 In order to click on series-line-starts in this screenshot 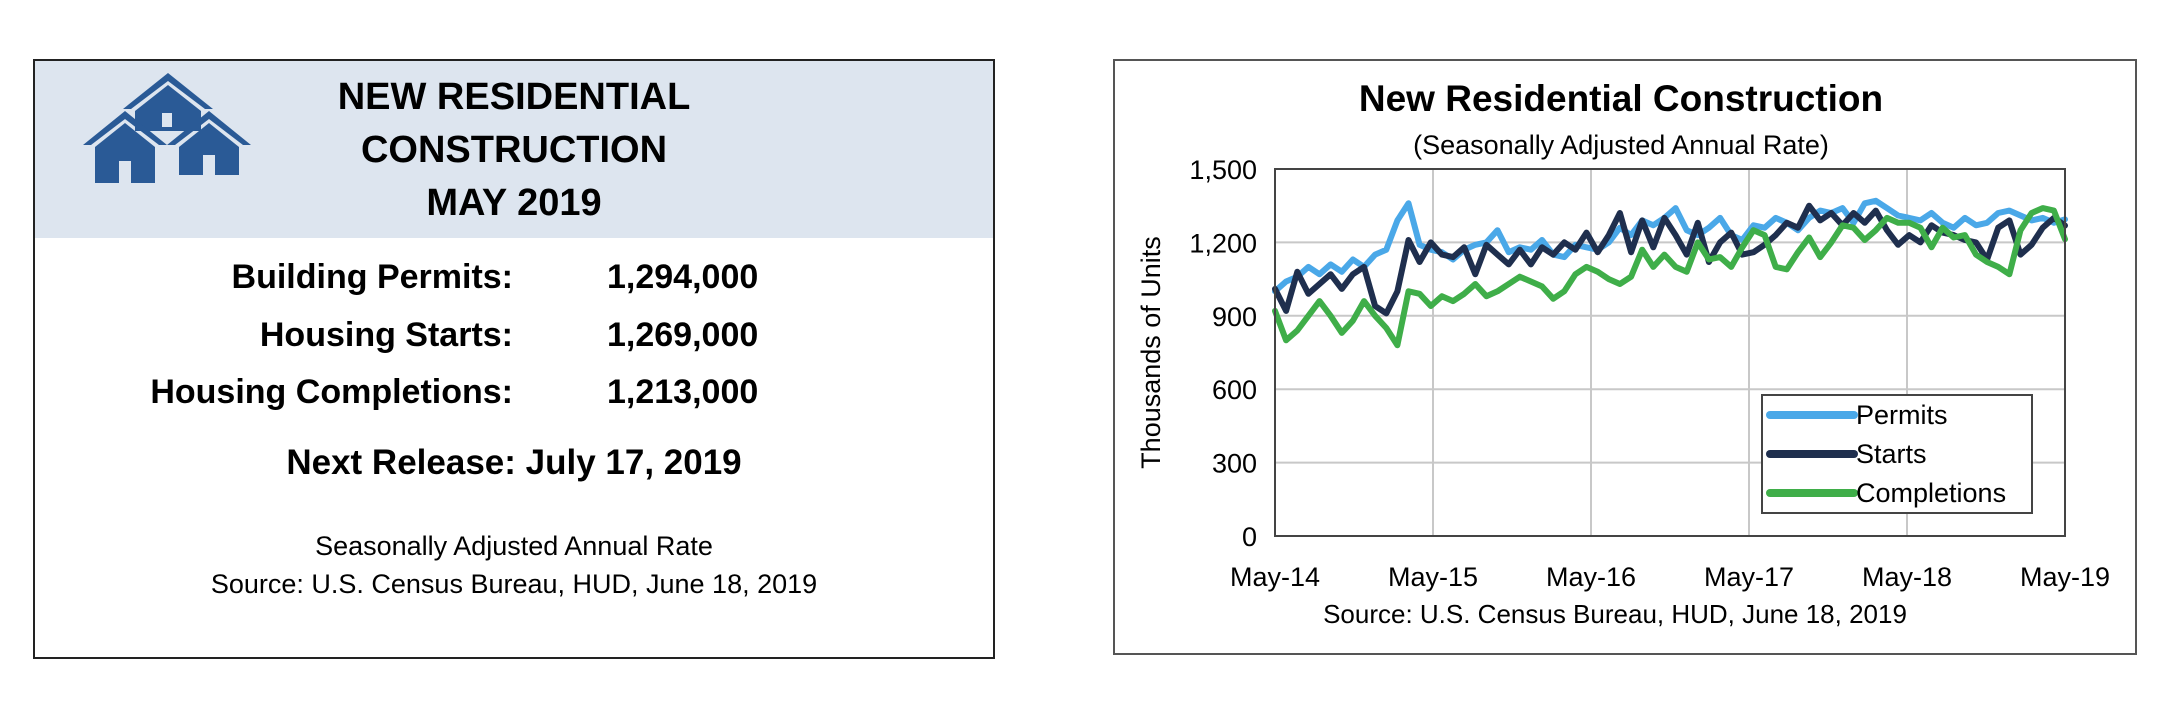, I will do `click(1670, 259)`.